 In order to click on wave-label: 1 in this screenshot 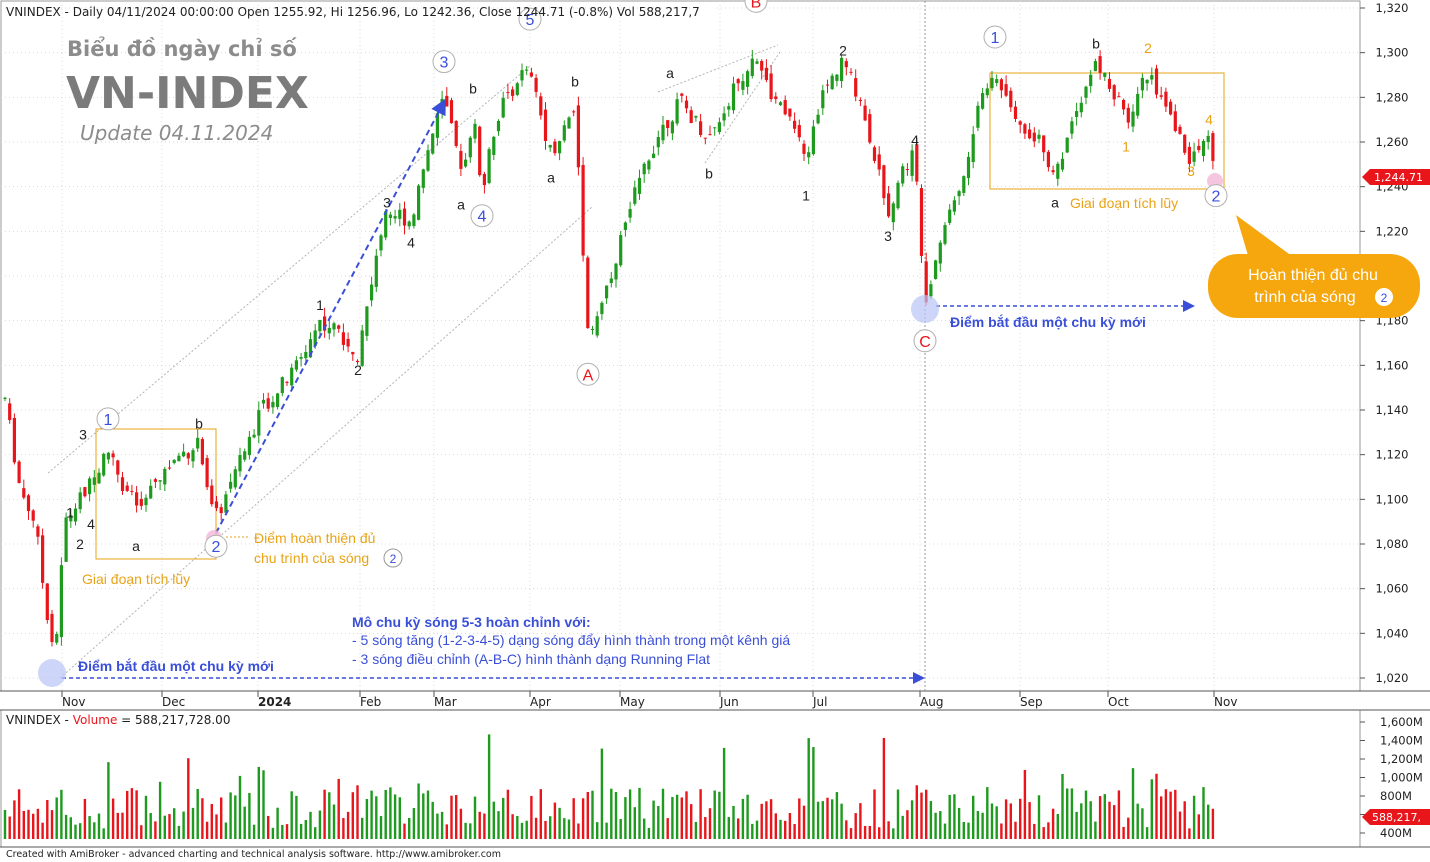, I will do `click(108, 420)`.